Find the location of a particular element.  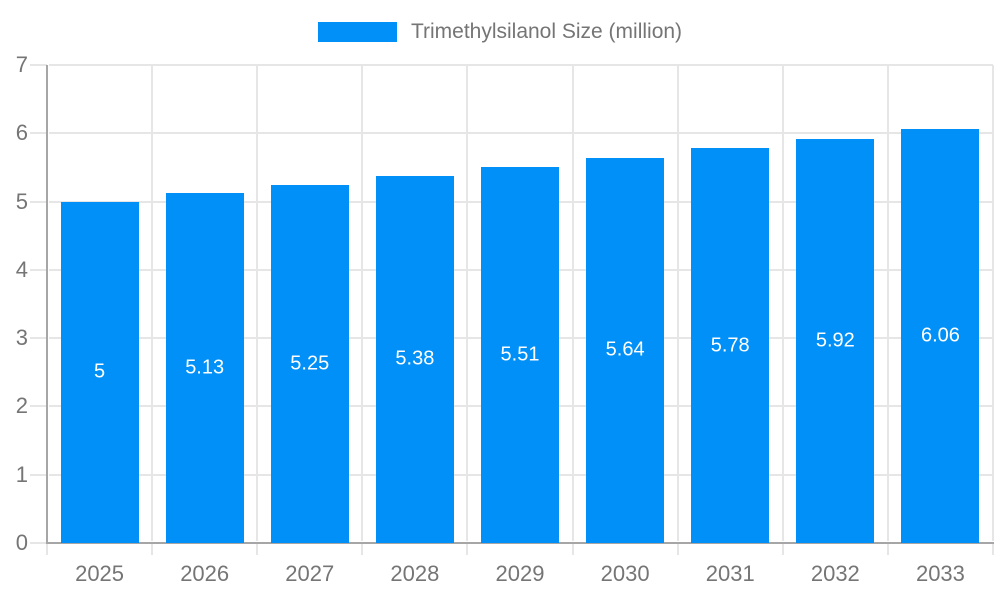

x-tick-label: 2028 is located at coordinates (415, 573).